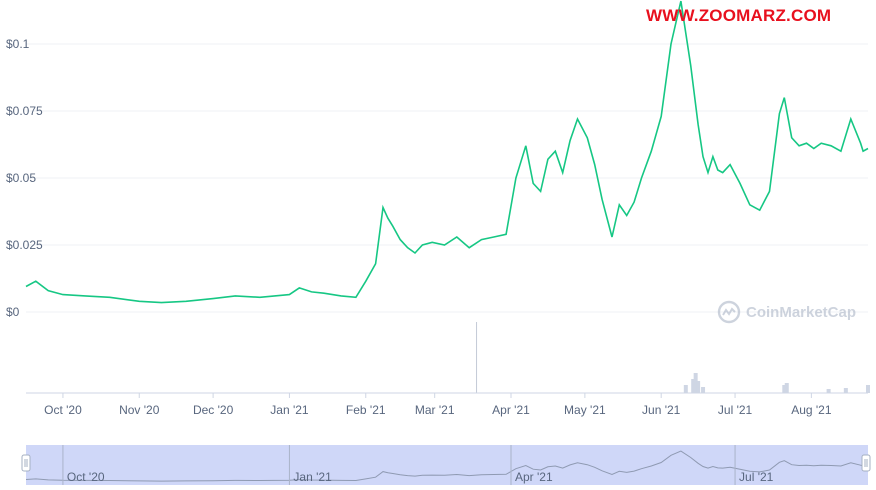 The width and height of the screenshot is (876, 490). I want to click on watermark: WWW.ZOOMARZ.COM, so click(739, 15).